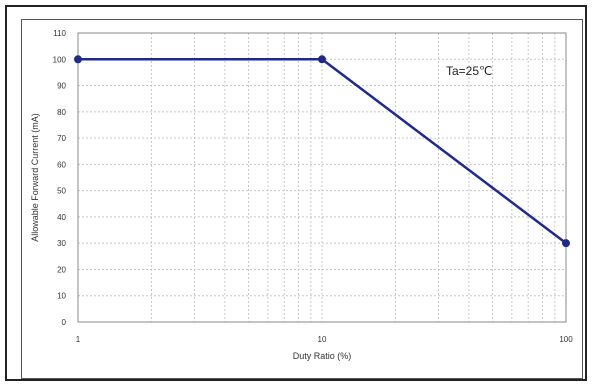 The width and height of the screenshot is (596, 388). What do you see at coordinates (61, 269) in the screenshot?
I see `y-tick-label: 20` at bounding box center [61, 269].